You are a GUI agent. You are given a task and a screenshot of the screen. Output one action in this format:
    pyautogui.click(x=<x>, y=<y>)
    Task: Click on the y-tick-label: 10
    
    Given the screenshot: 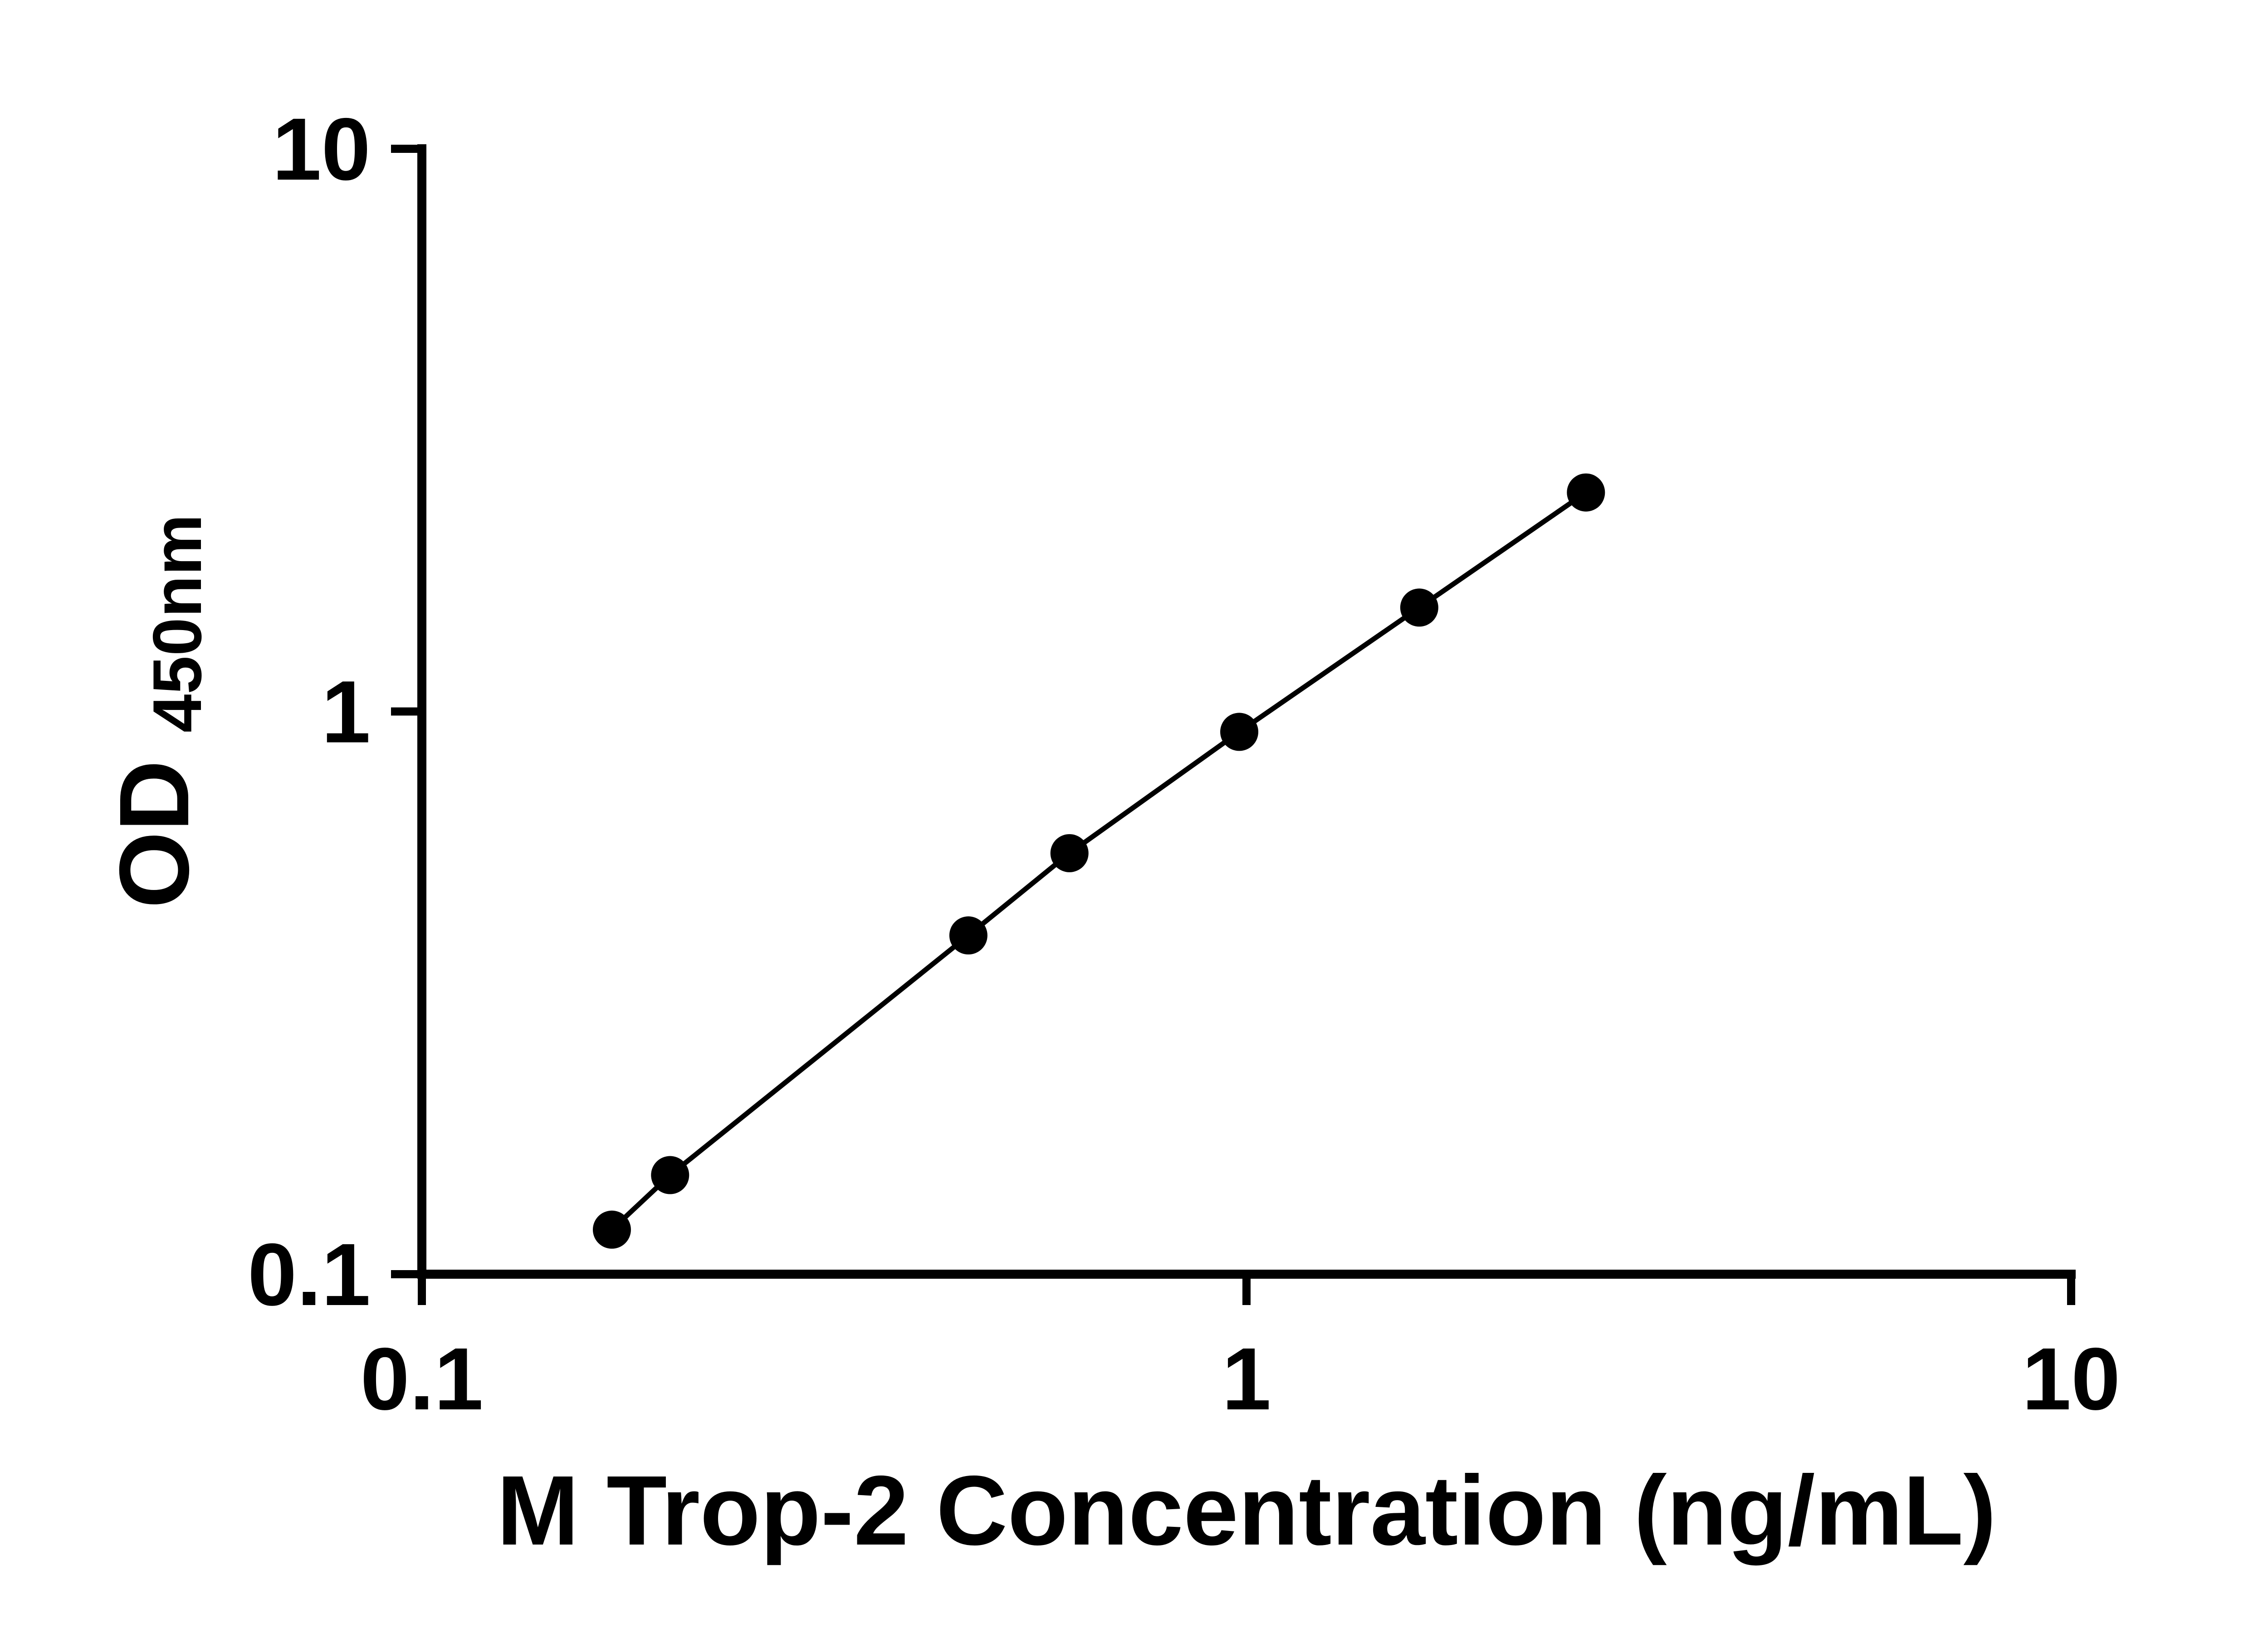 What is the action you would take?
    pyautogui.click(x=322, y=149)
    